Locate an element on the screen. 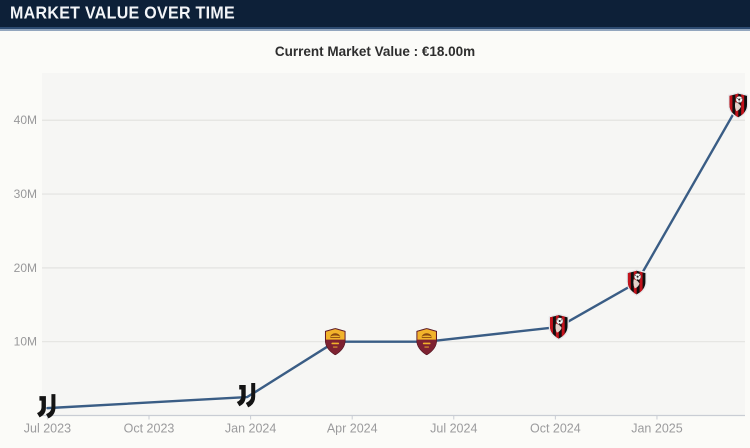 This screenshot has height=448, width=750. y-axis-label: 20M is located at coordinates (25, 268).